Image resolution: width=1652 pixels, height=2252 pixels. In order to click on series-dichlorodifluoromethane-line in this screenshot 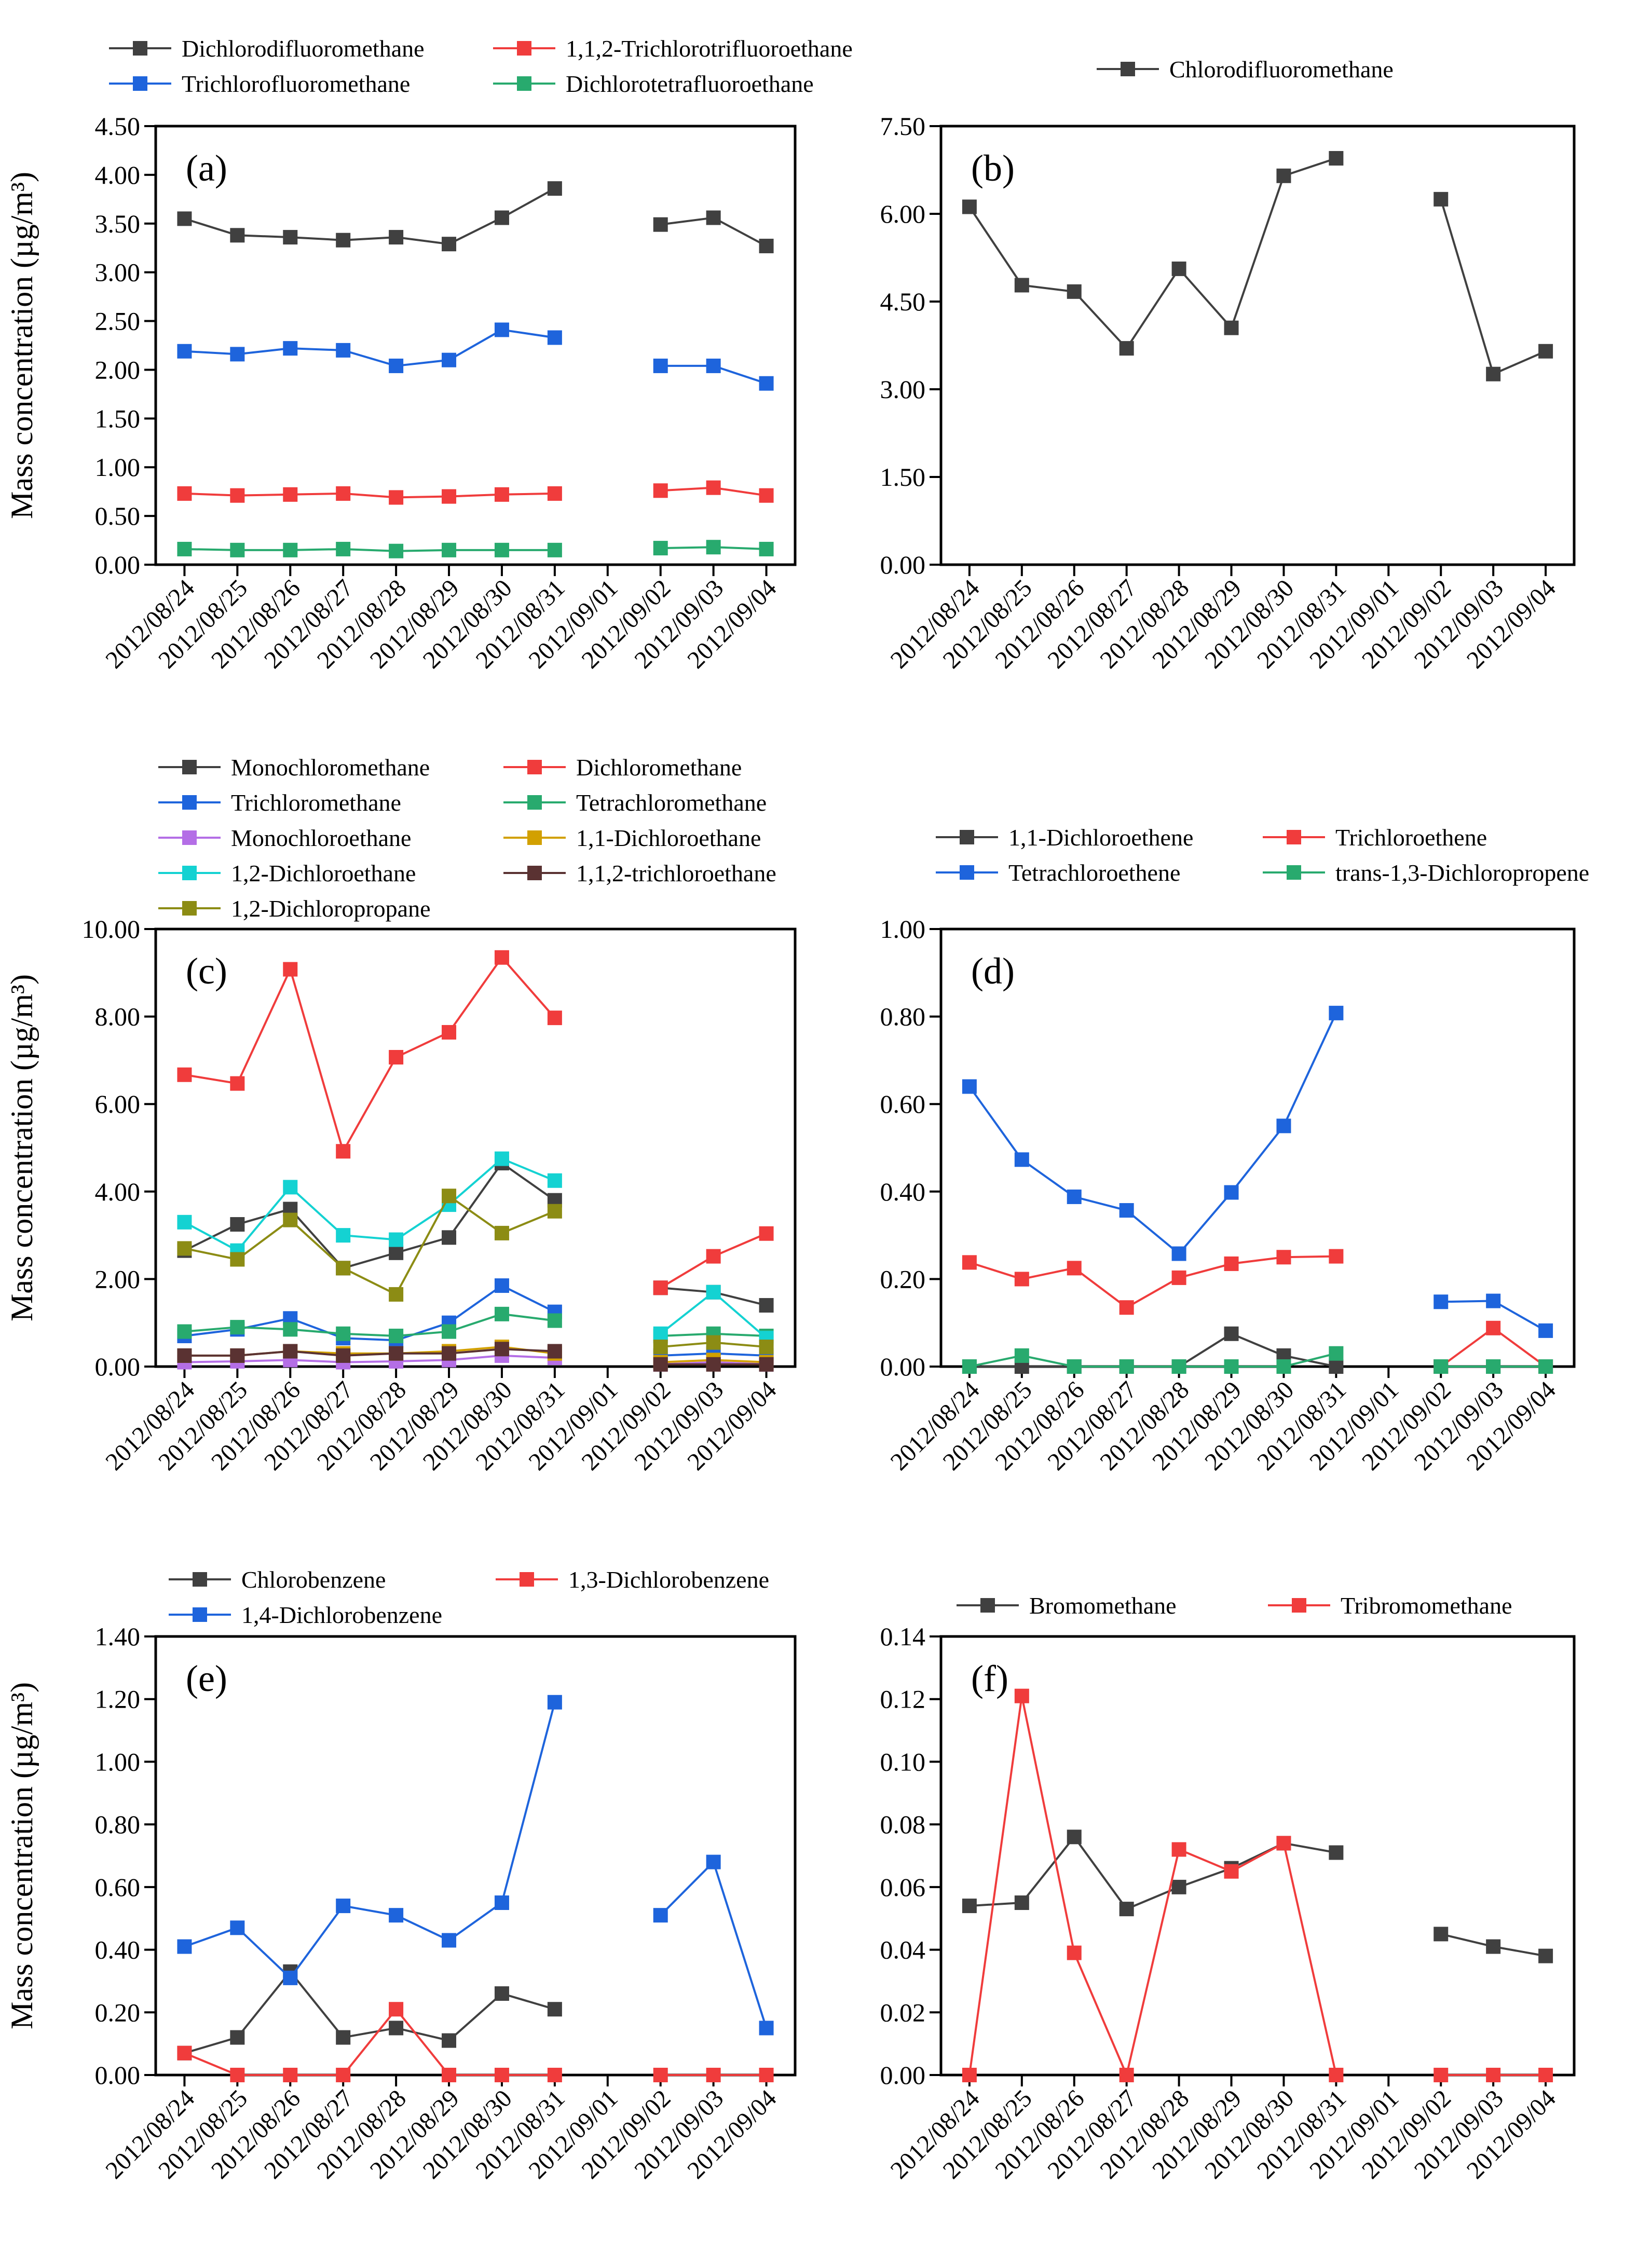, I will do `click(369, 216)`.